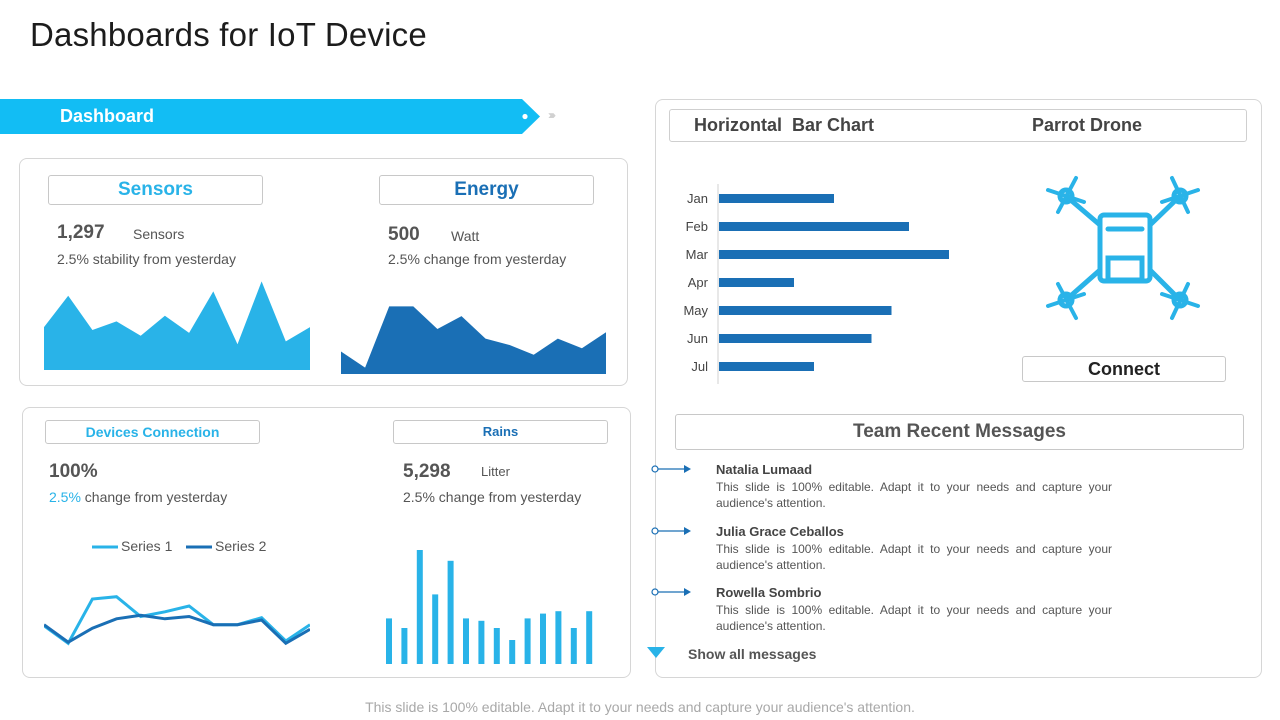  I want to click on rains-value: 5,298, so click(427, 471).